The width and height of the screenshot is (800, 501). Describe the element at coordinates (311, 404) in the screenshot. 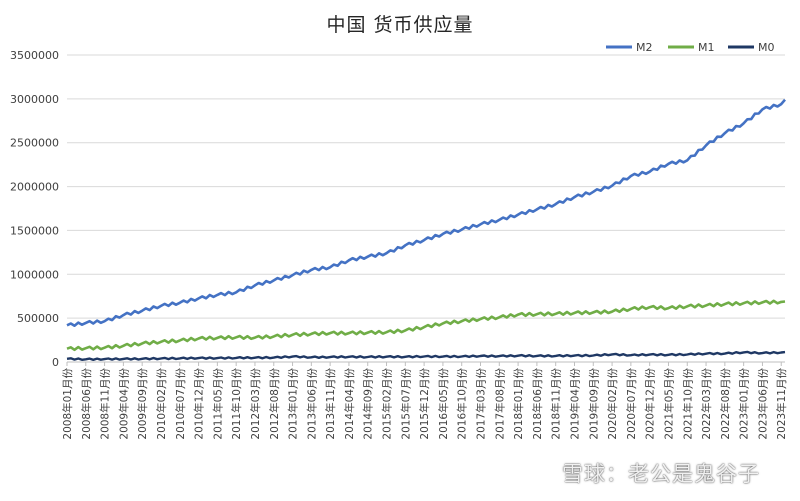

I see `x-tick-label: 2013年06月份` at that location.